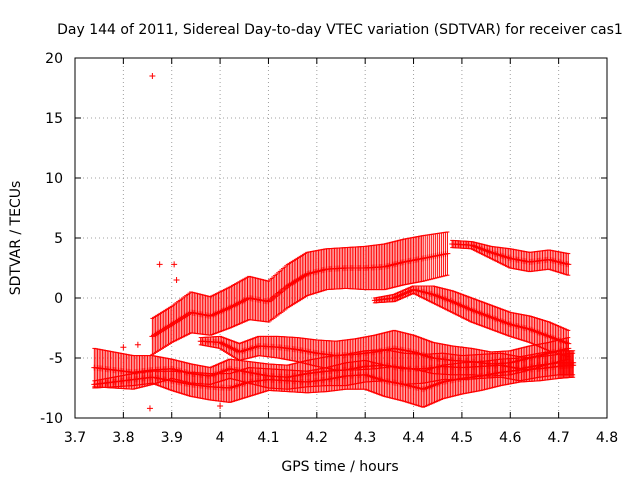 The height and width of the screenshot is (480, 640). I want to click on data-point-track-upper-late, so click(568, 264).